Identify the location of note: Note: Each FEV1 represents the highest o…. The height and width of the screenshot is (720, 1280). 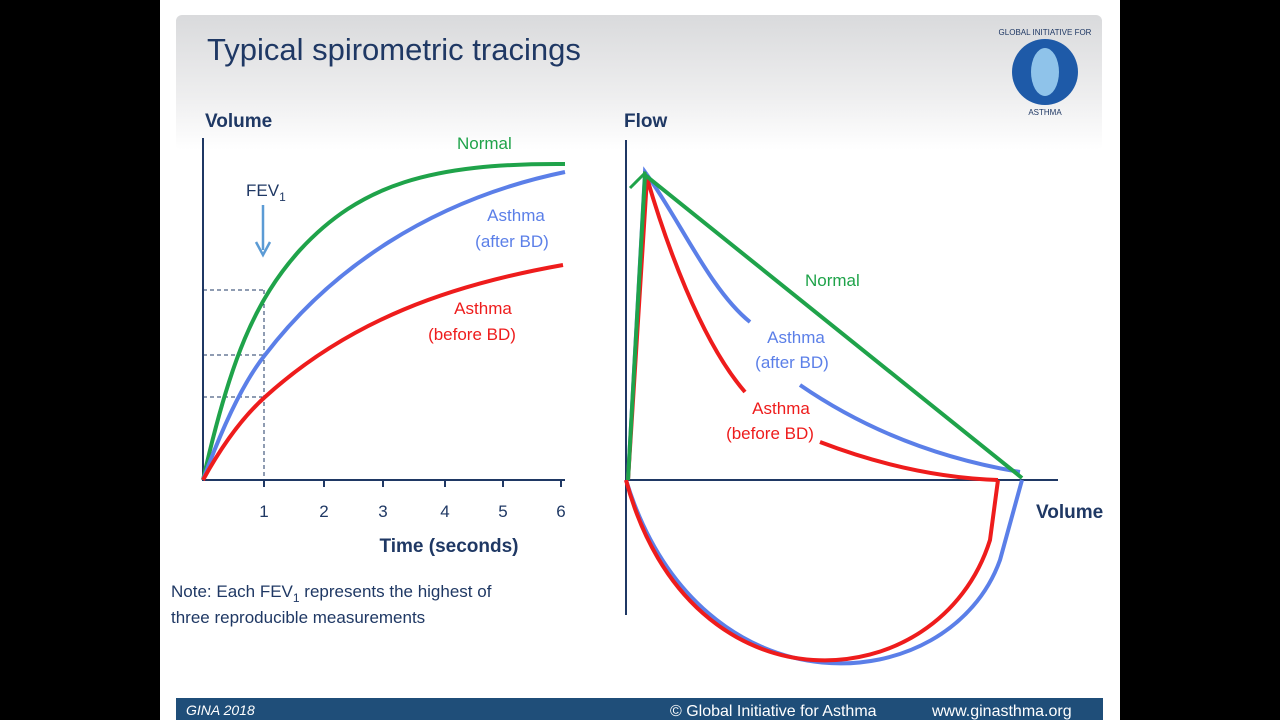
(331, 593).